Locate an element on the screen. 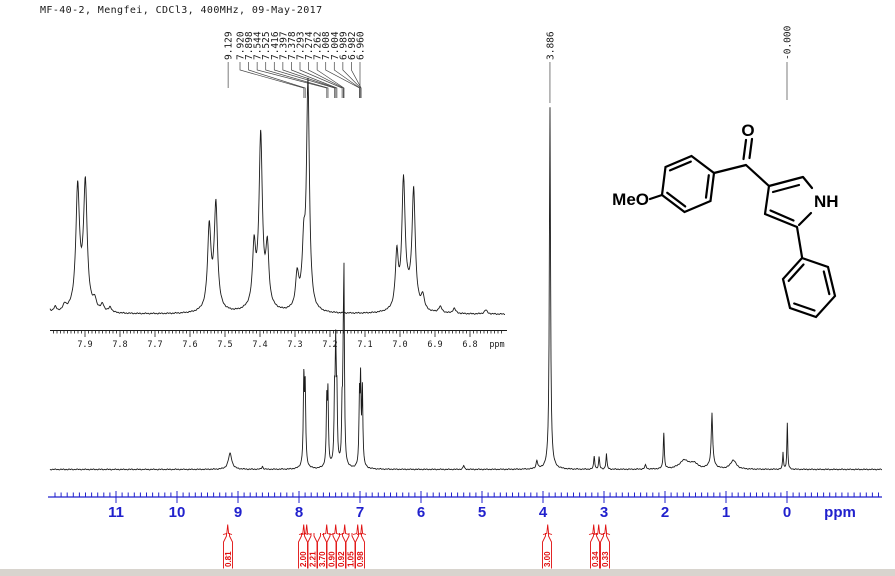  main-axis-unit: ppm is located at coordinates (840, 512).